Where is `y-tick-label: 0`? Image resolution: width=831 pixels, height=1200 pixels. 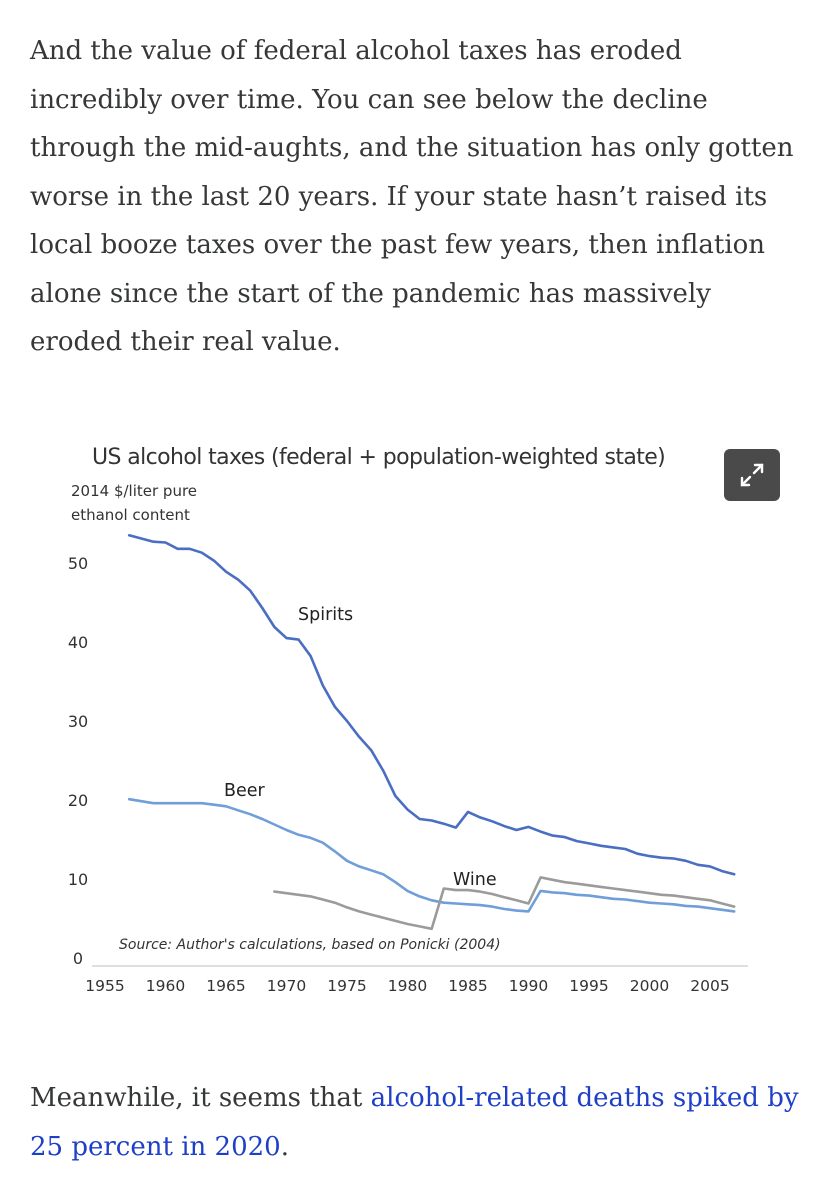
y-tick-label: 0 is located at coordinates (78, 958).